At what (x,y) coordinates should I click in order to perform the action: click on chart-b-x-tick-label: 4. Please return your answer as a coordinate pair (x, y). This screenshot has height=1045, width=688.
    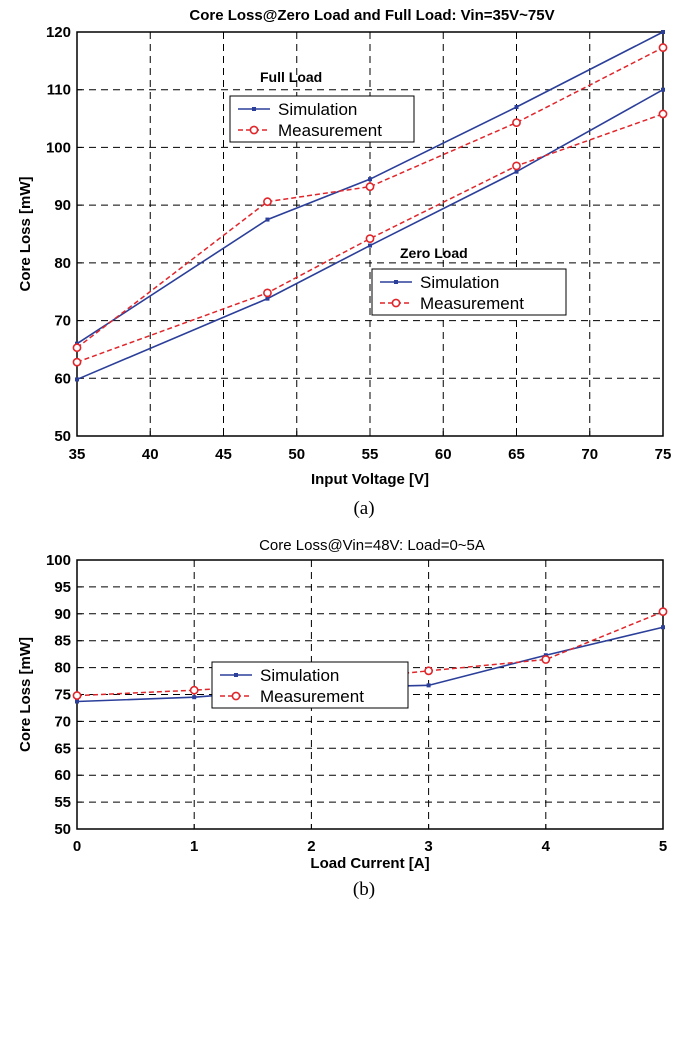
    Looking at the image, I should click on (546, 846).